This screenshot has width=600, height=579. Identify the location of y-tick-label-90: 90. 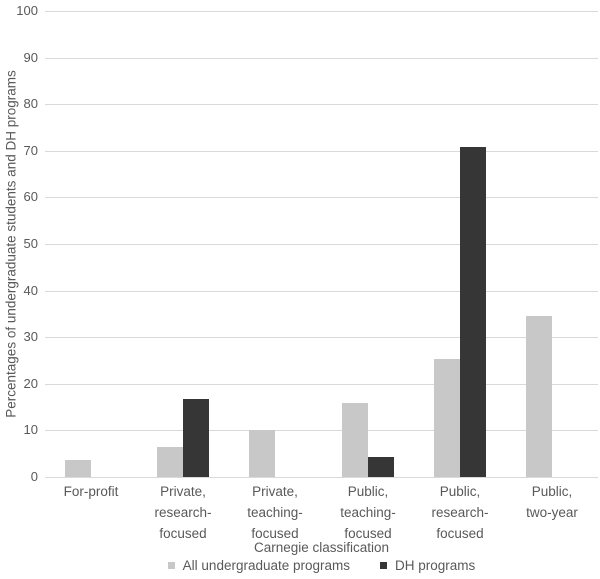
(30, 57).